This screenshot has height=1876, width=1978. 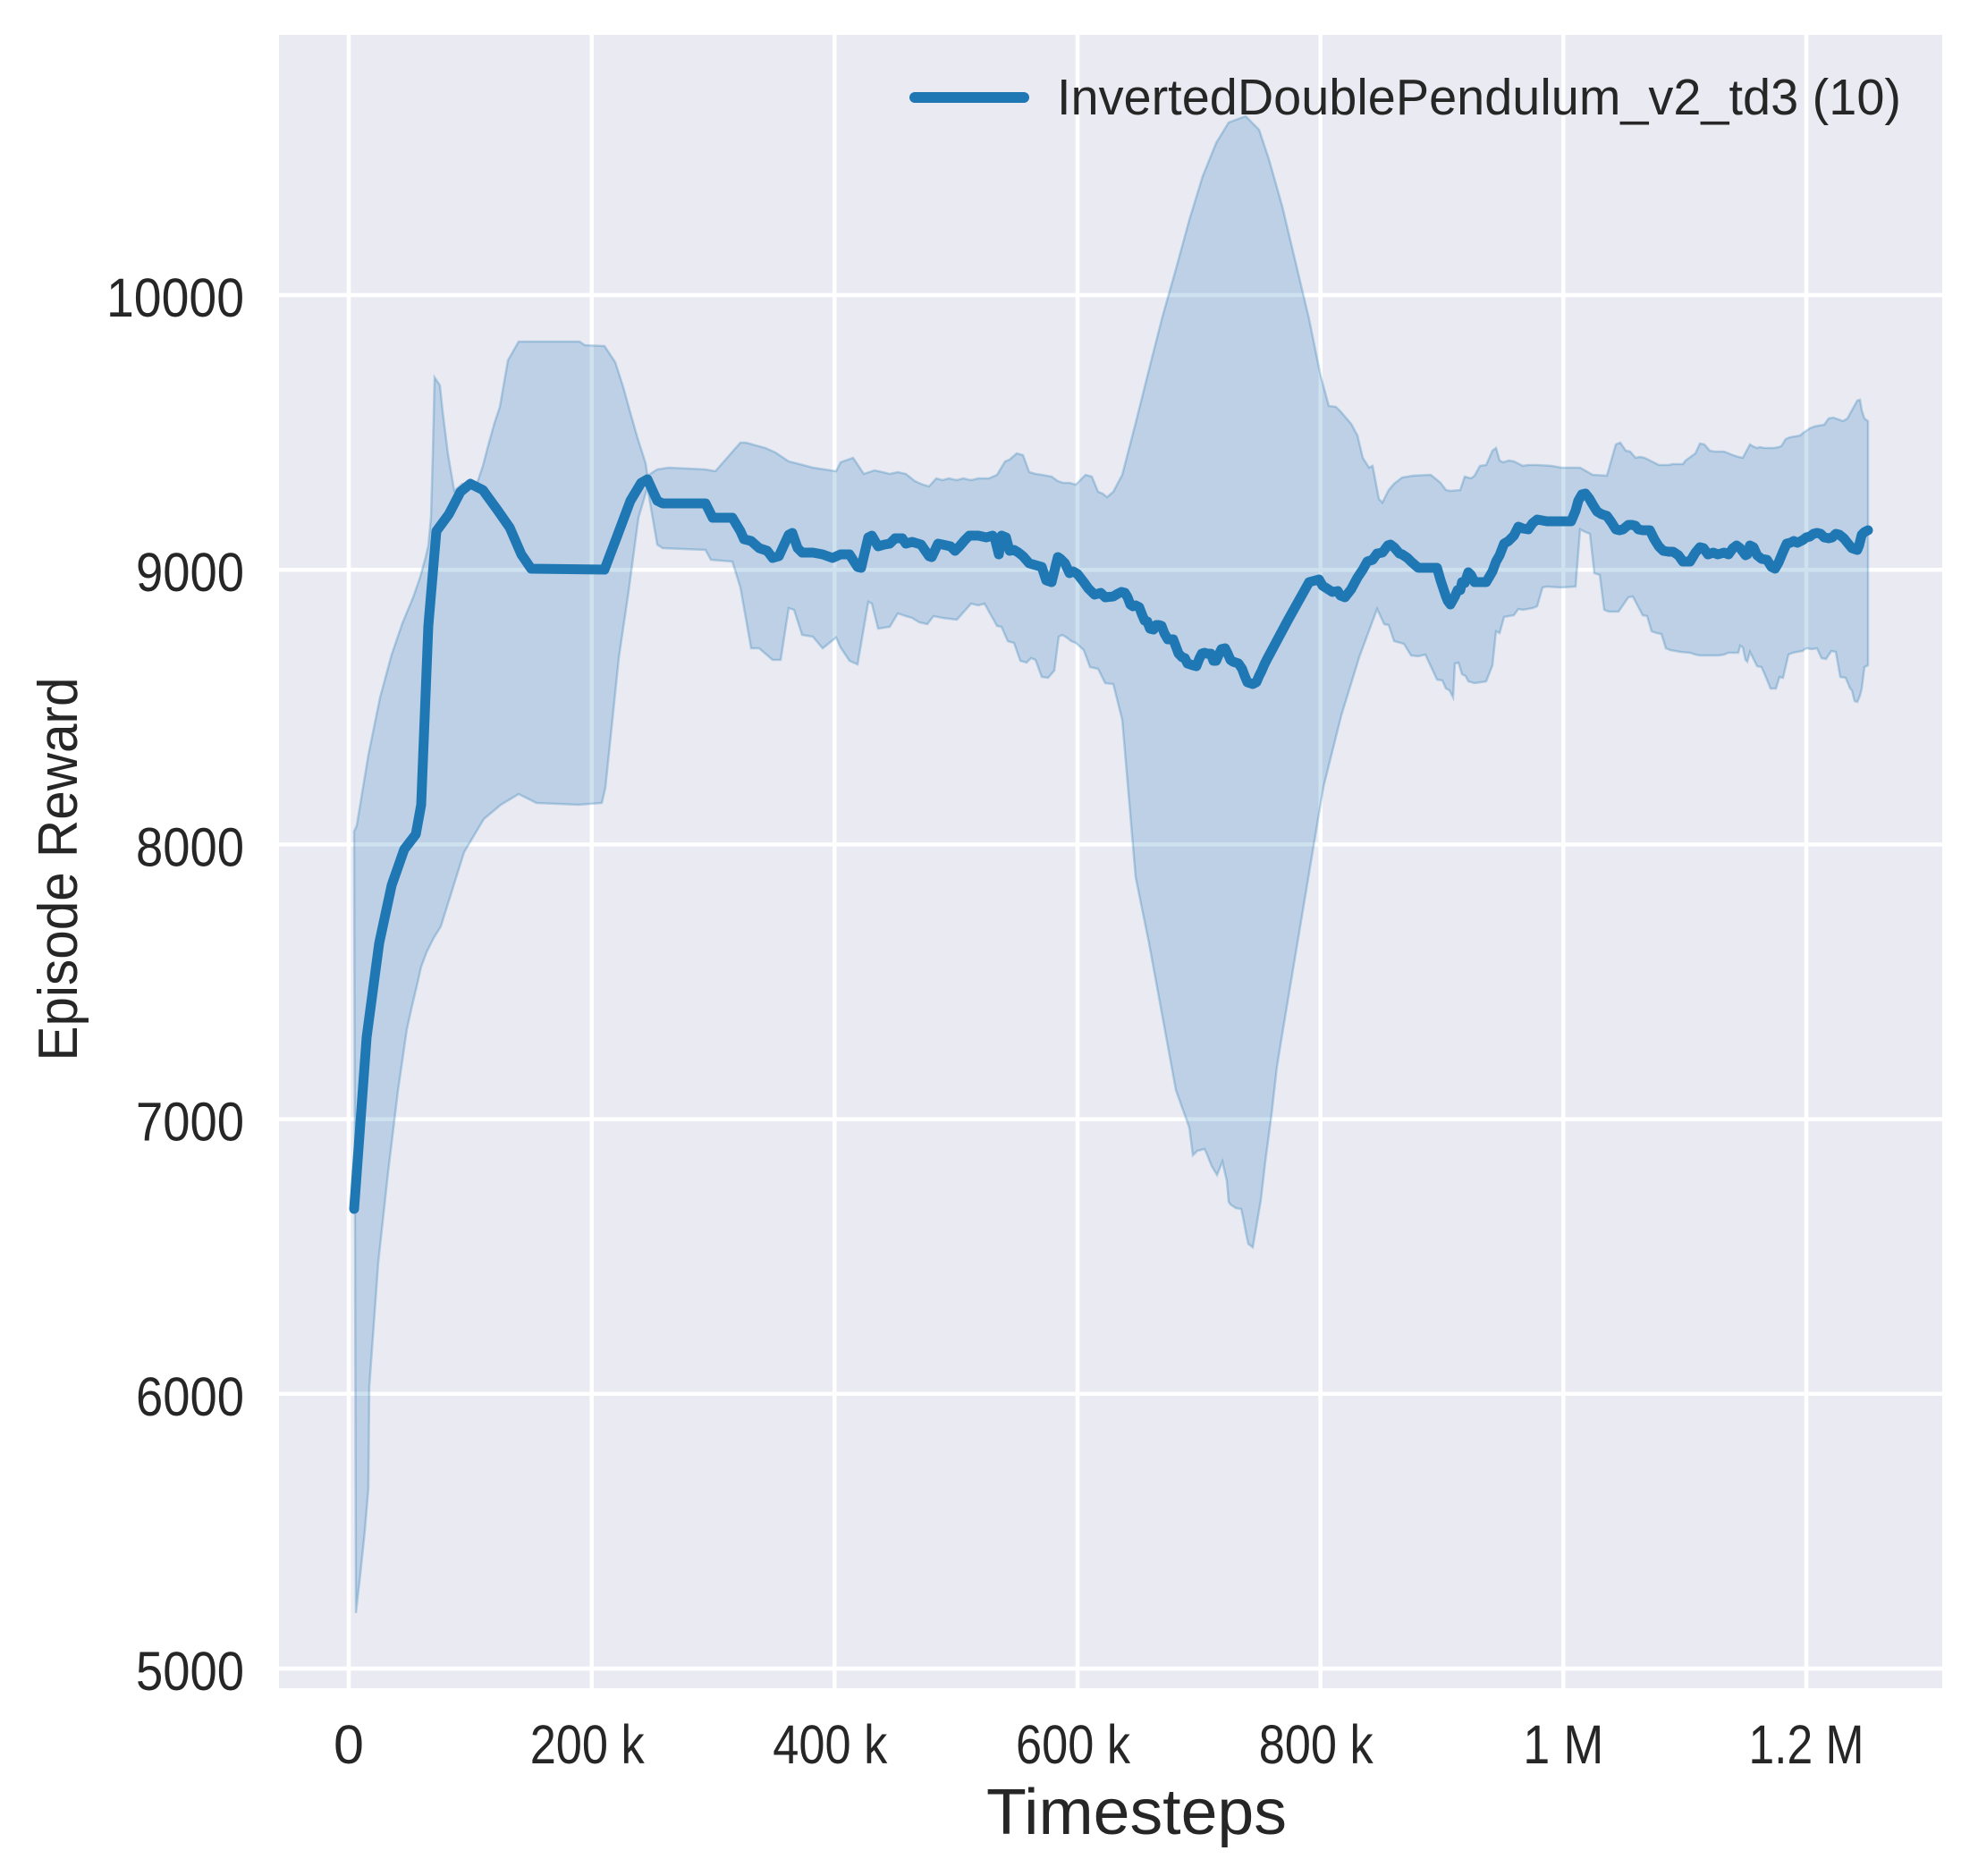 I want to click on svg-text: 9000, so click(x=190, y=572).